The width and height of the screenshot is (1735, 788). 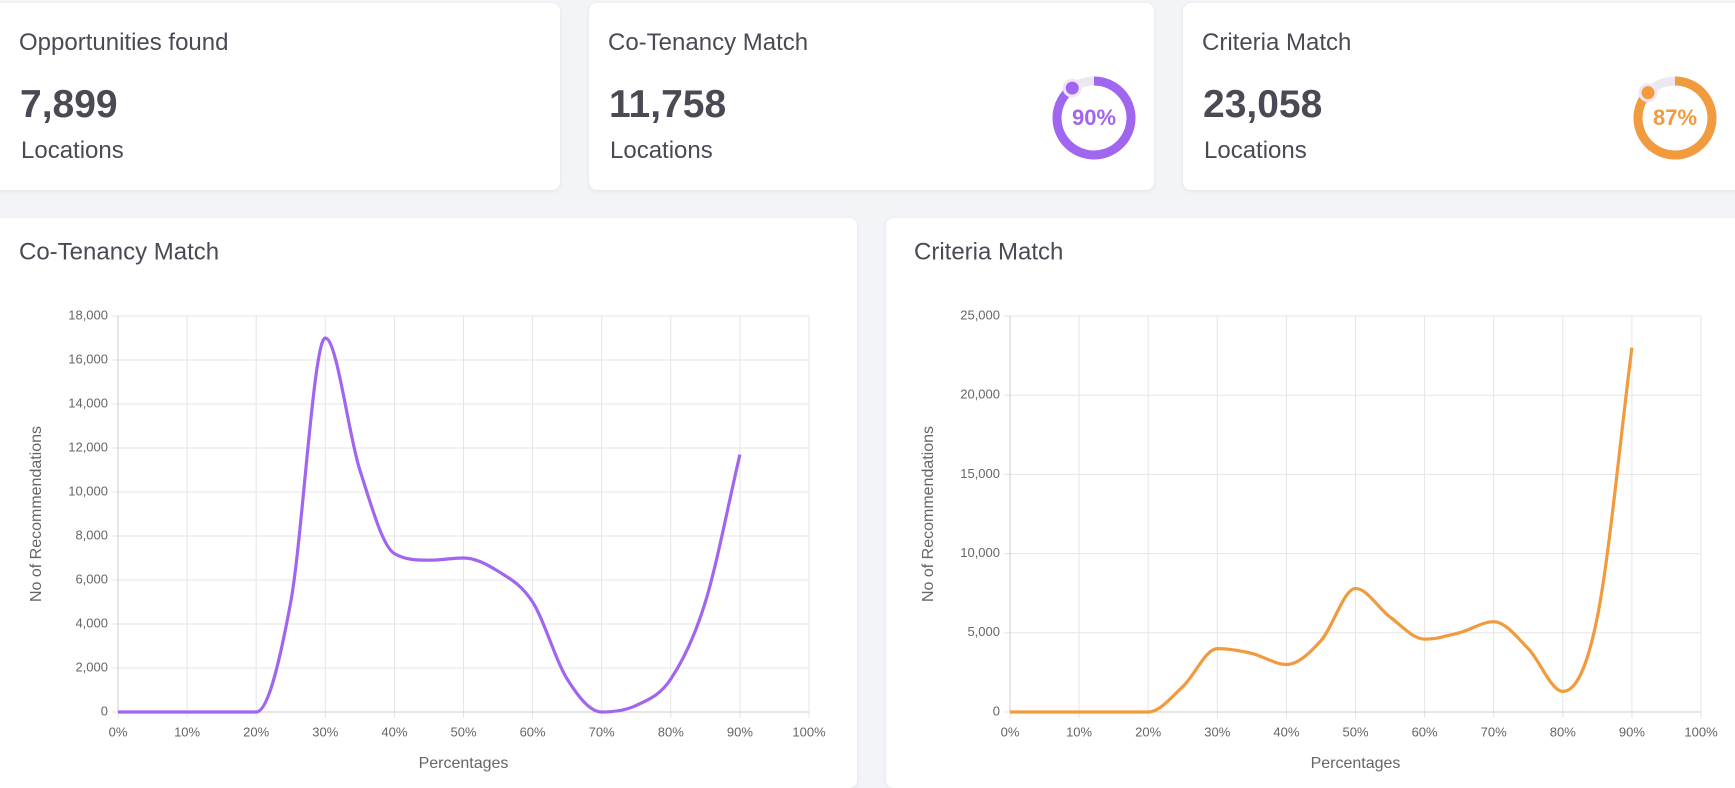 I want to click on y-tick-label: 5,000, so click(x=983, y=631).